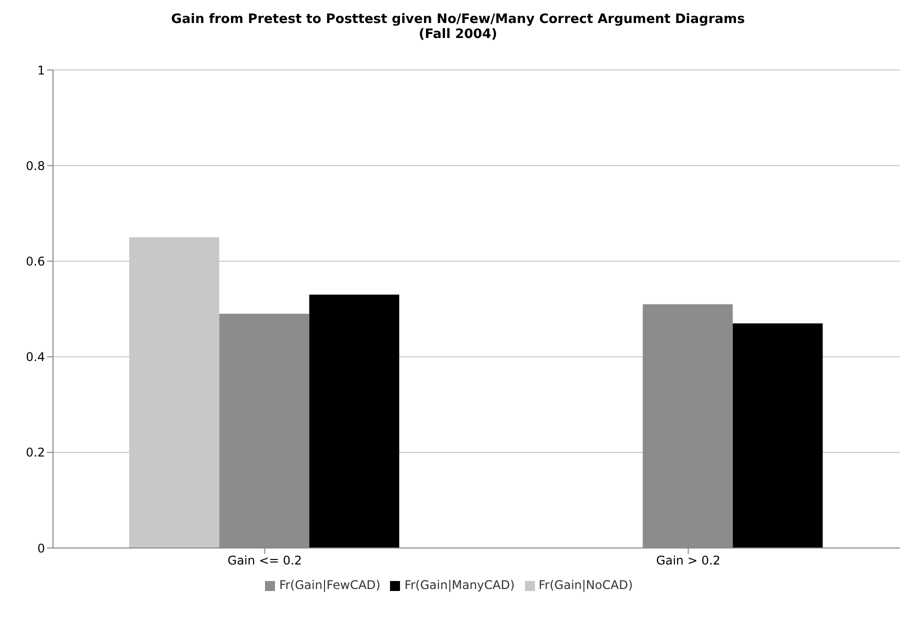  What do you see at coordinates (329, 585) in the screenshot?
I see `legend-label: Fr(Gain|FewCAD)` at bounding box center [329, 585].